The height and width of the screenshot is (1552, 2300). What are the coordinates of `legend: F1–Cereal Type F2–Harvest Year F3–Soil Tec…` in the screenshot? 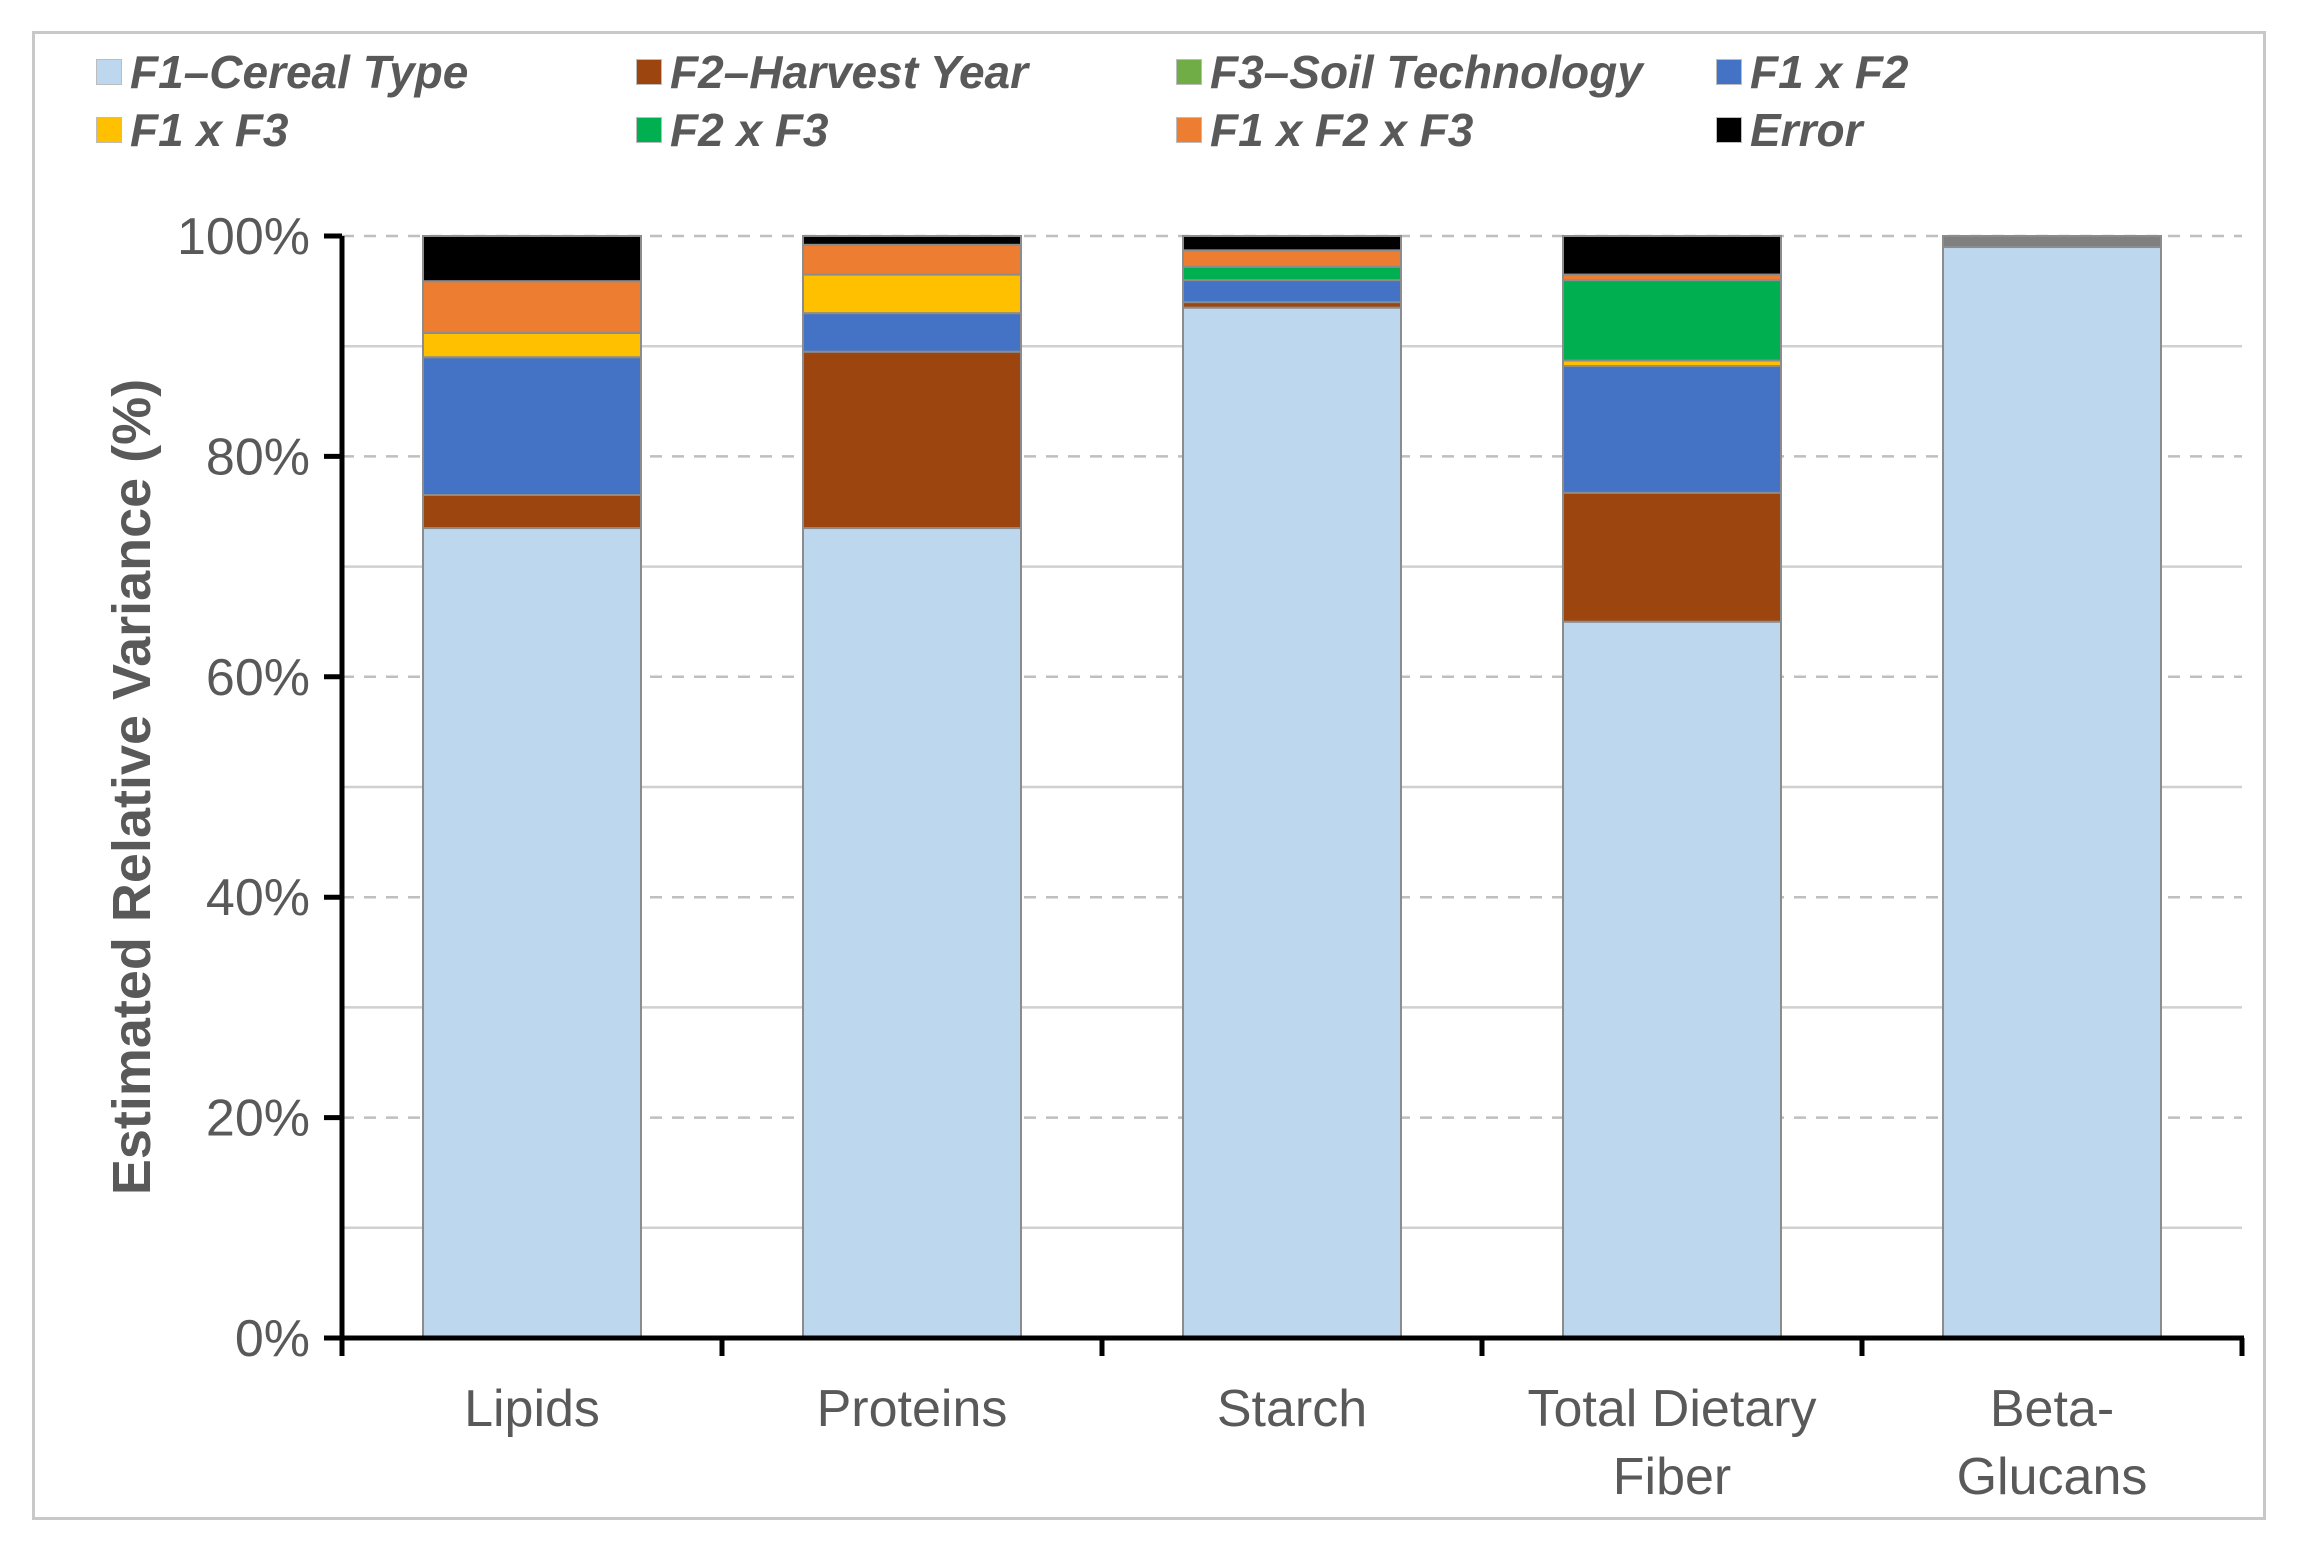 It's located at (1096, 104).